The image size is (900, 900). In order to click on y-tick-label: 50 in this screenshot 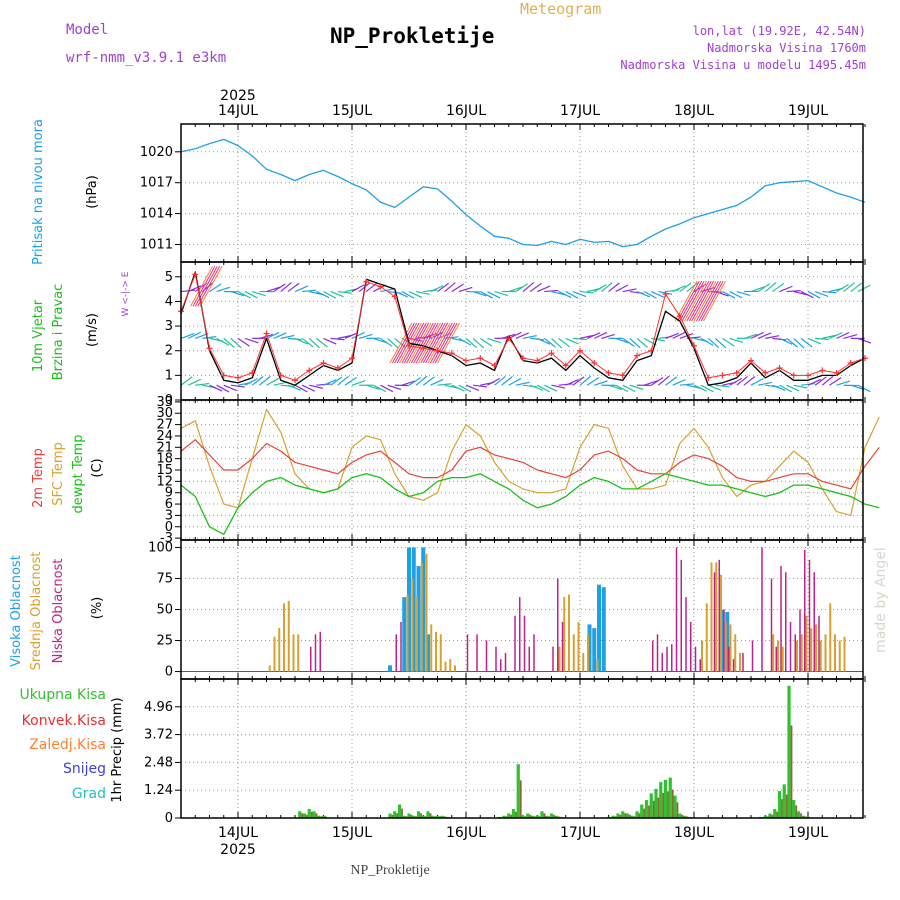, I will do `click(164, 610)`.